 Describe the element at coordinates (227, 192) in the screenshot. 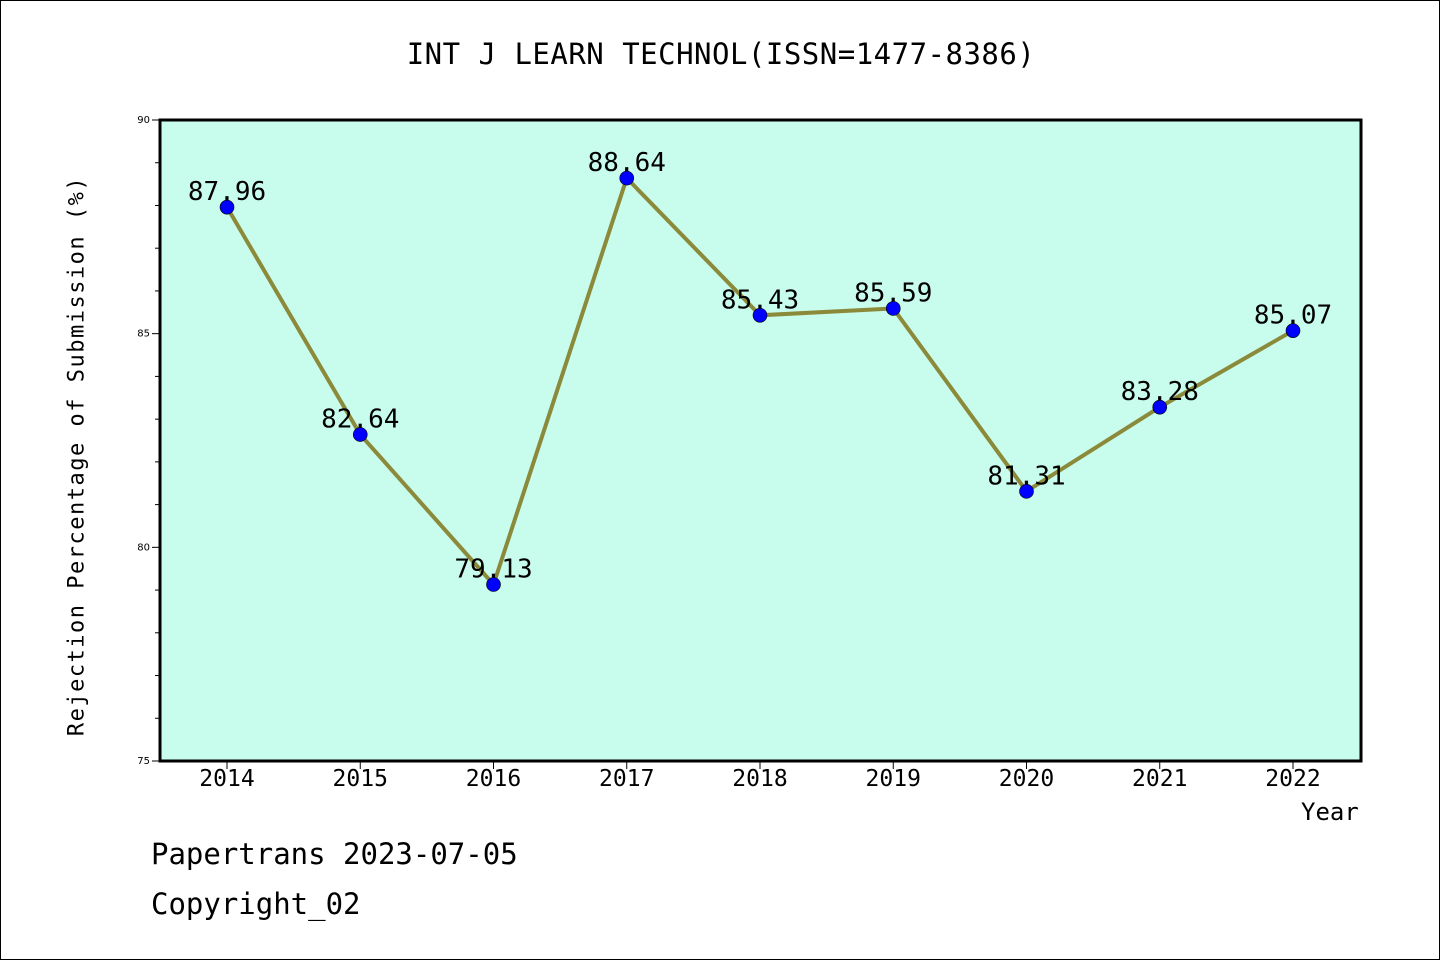

I see `data-label: 87.96` at that location.